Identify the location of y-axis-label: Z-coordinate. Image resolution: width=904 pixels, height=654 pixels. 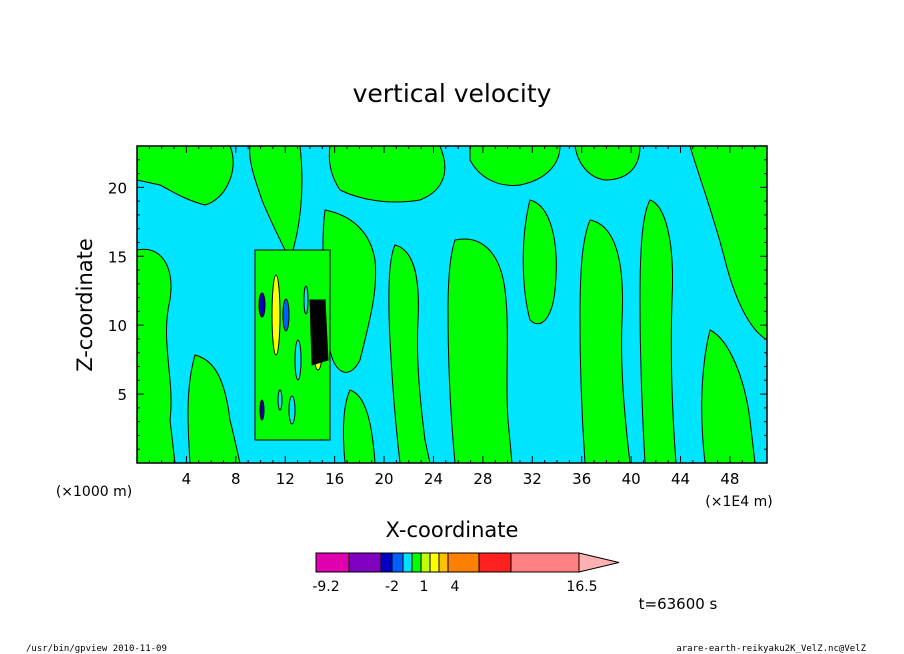
(85, 305).